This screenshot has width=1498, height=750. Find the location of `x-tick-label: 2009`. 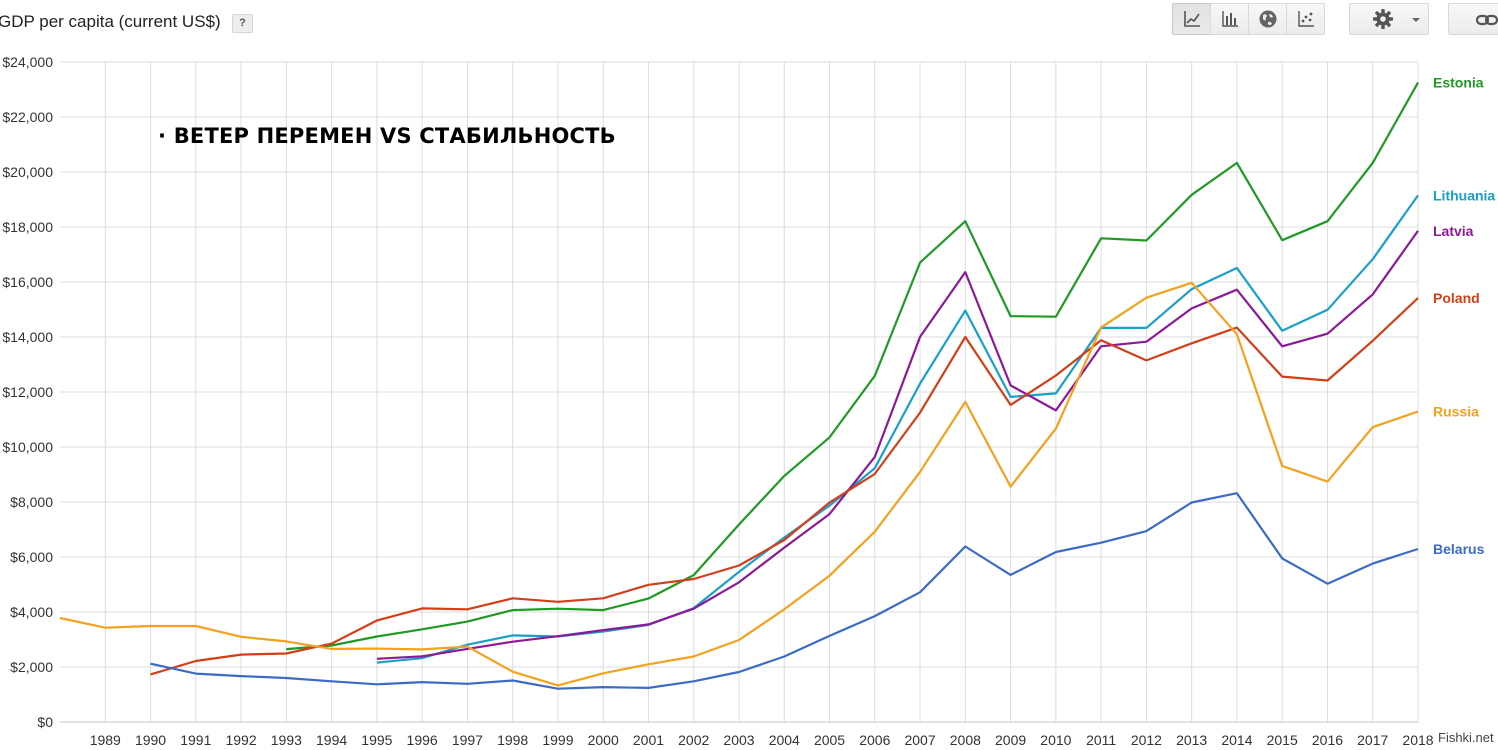

x-tick-label: 2009 is located at coordinates (1010, 740).